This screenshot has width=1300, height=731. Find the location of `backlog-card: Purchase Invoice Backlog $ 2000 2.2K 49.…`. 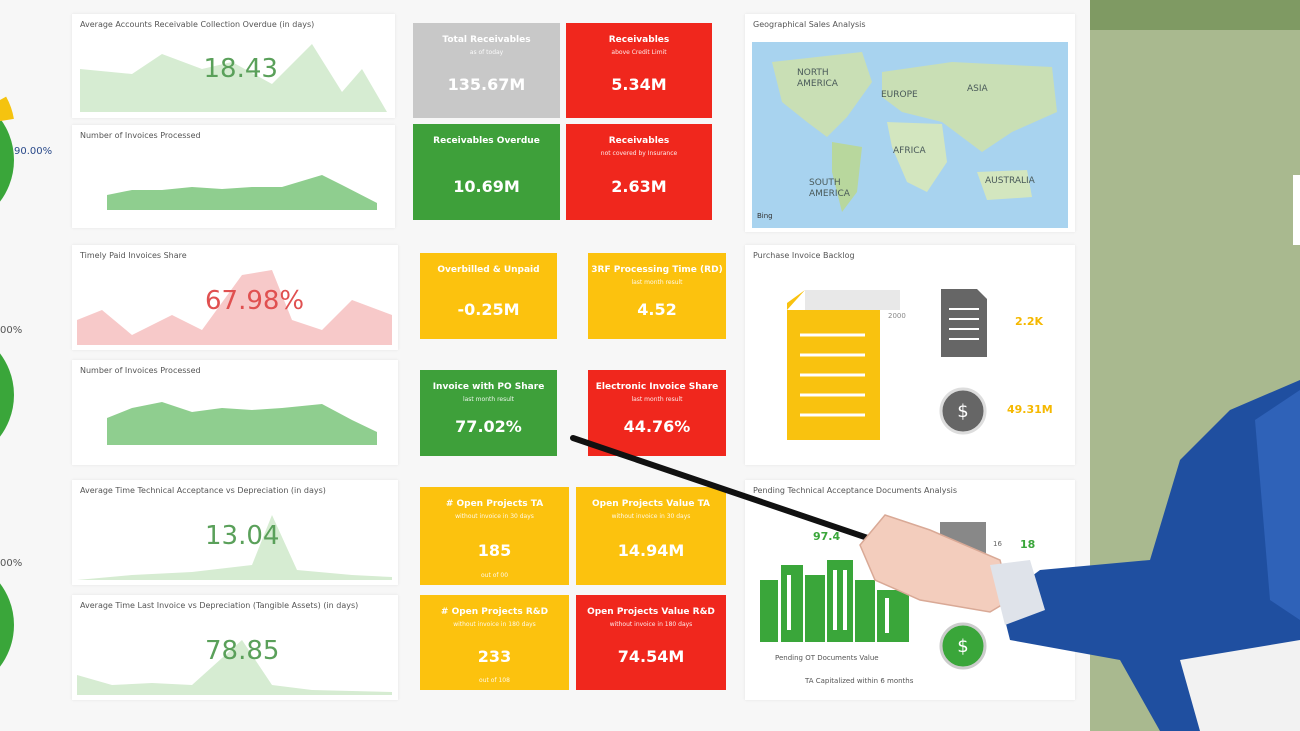

backlog-card: Purchase Invoice Backlog $ 2000 2.2K 49.… is located at coordinates (910, 355).